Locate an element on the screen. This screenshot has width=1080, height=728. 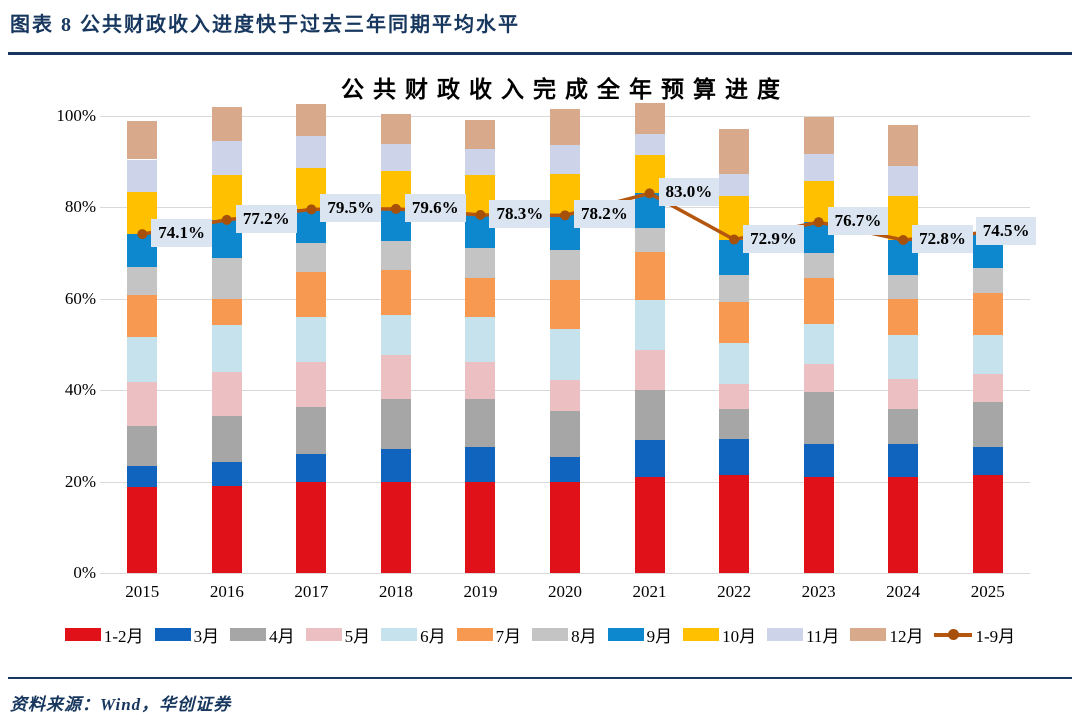
bar-segment-2019-8月 is located at coordinates (480, 263).